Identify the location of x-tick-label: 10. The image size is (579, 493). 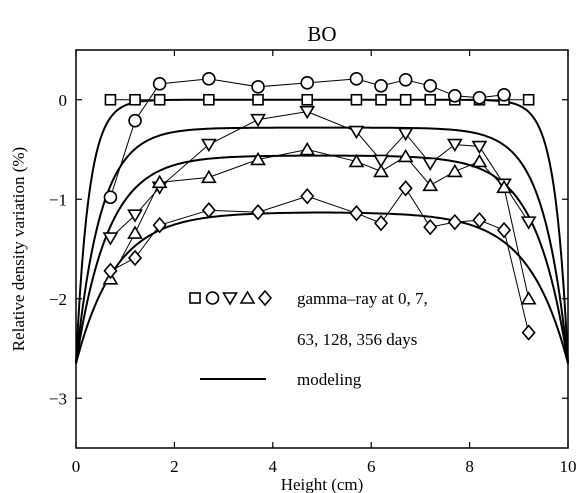
(568, 466).